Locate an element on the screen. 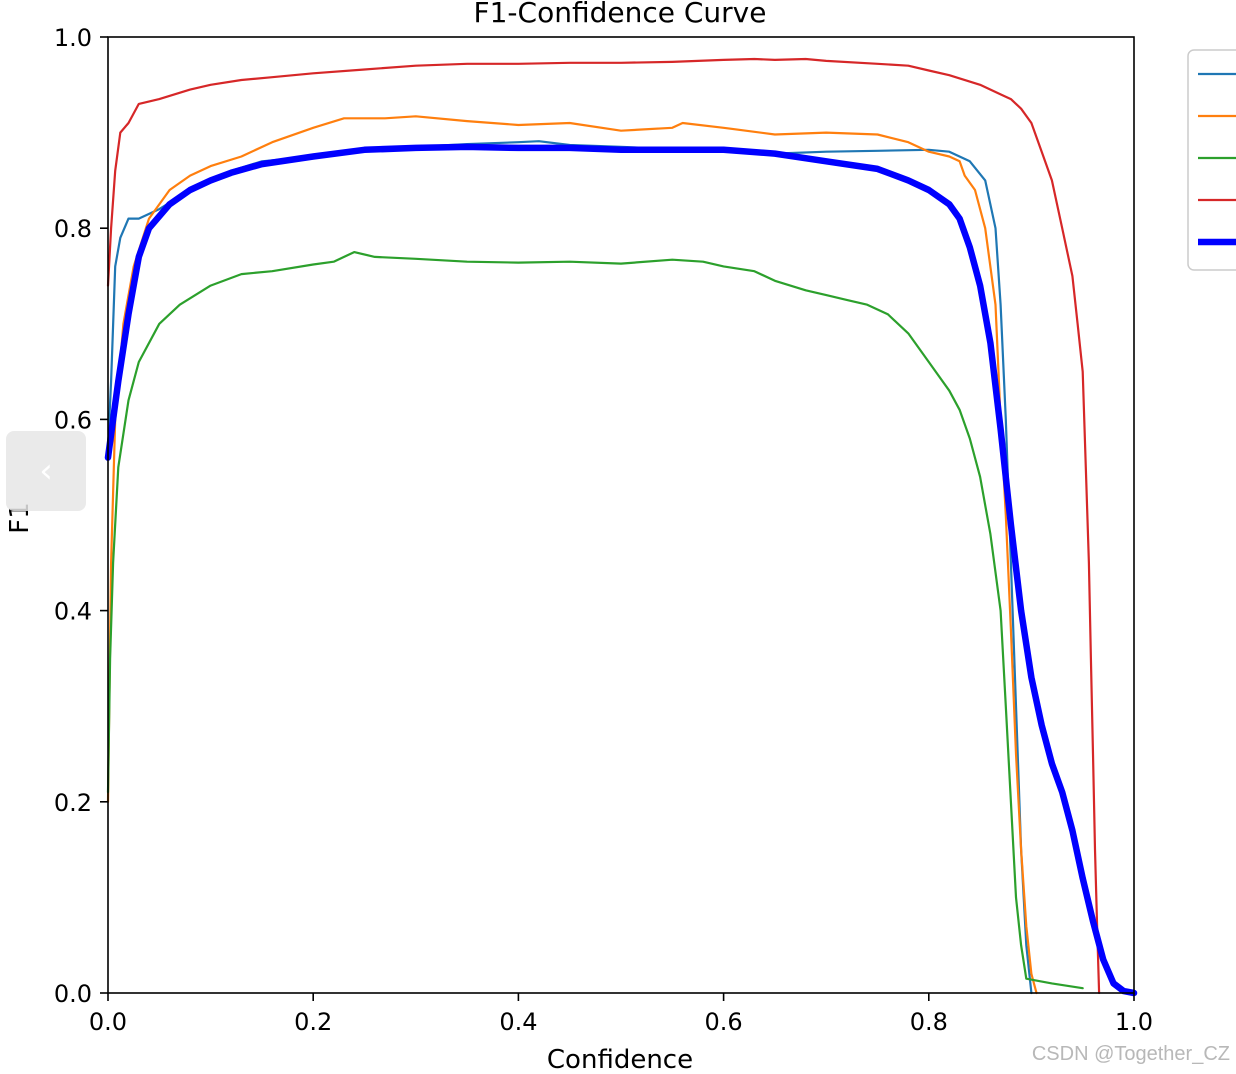 This screenshot has width=1236, height=1074. x-tick-label: 1.0 is located at coordinates (1134, 1022).